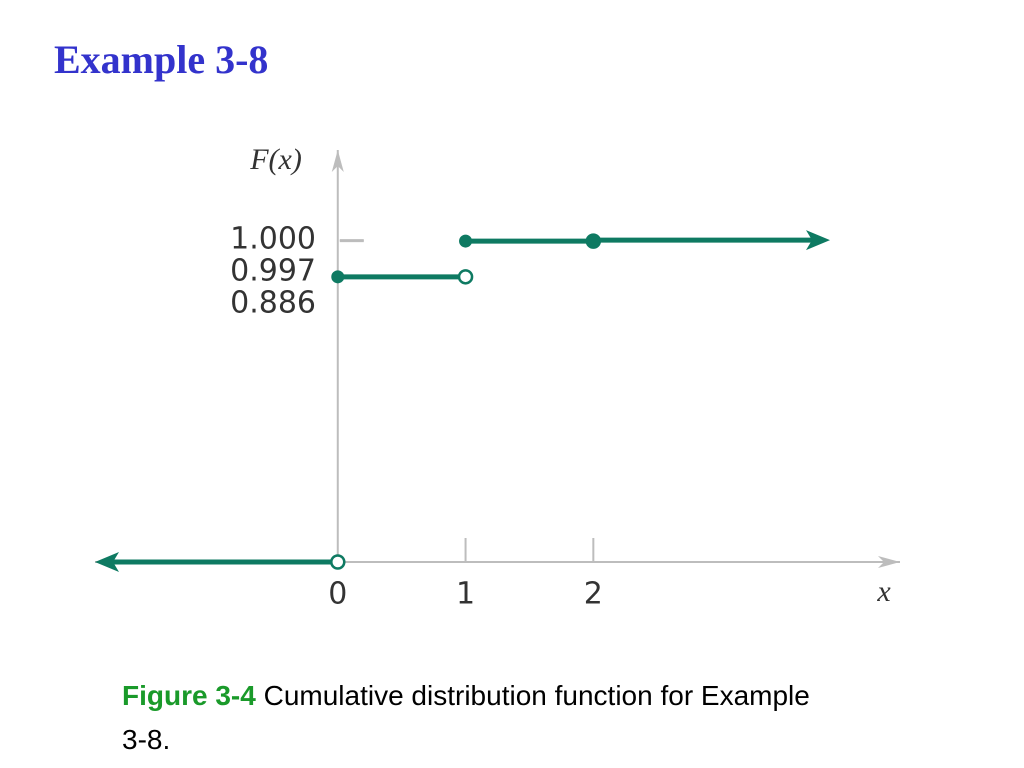 This screenshot has height=768, width=1024. Describe the element at coordinates (161, 59) in the screenshot. I see `slide-title: Example 3-8` at that location.